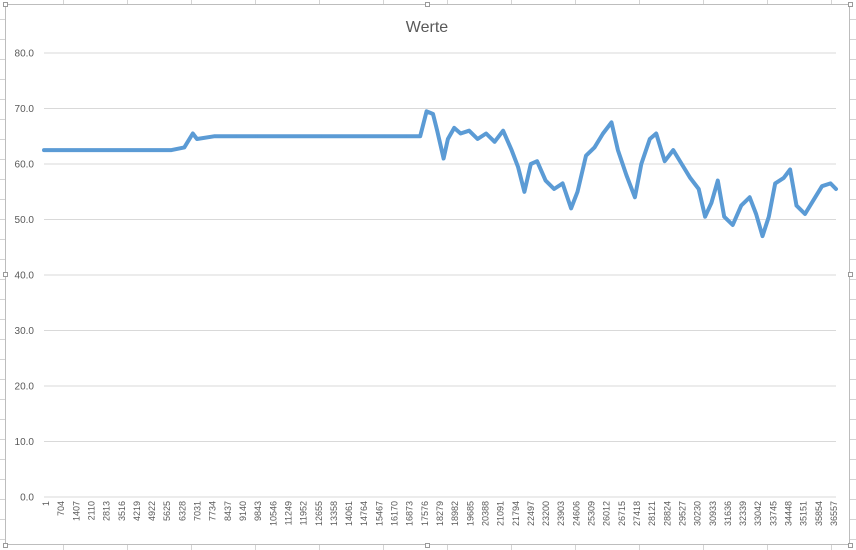 The height and width of the screenshot is (550, 856). Describe the element at coordinates (804, 513) in the screenshot. I see `x-tick-label: 35151` at that location.